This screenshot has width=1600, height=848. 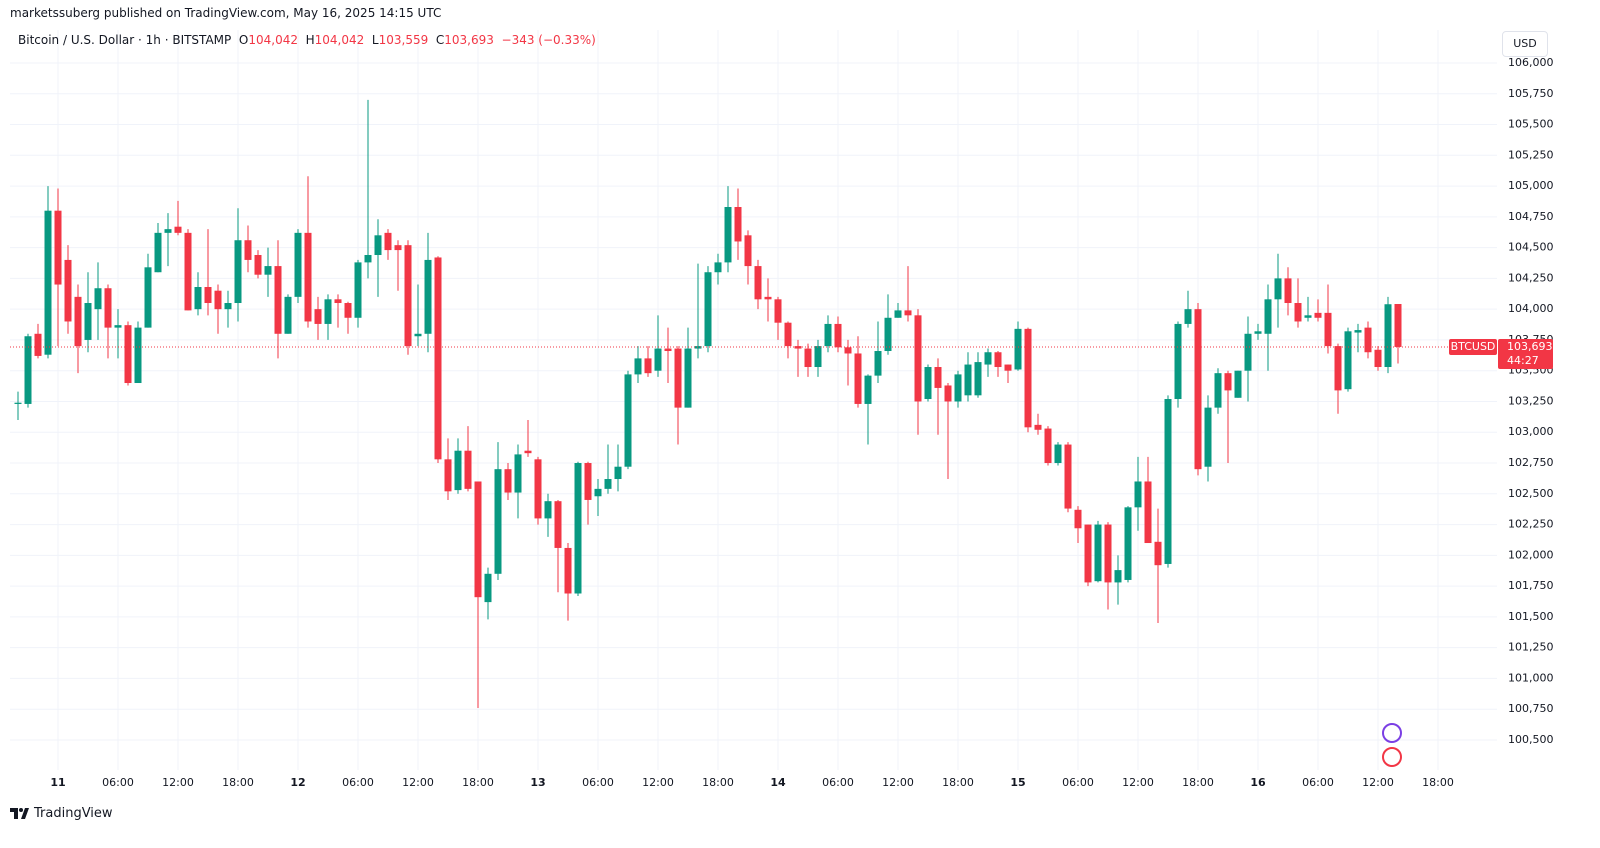 I want to click on y-tick-label: 102,000, so click(x=1531, y=554).